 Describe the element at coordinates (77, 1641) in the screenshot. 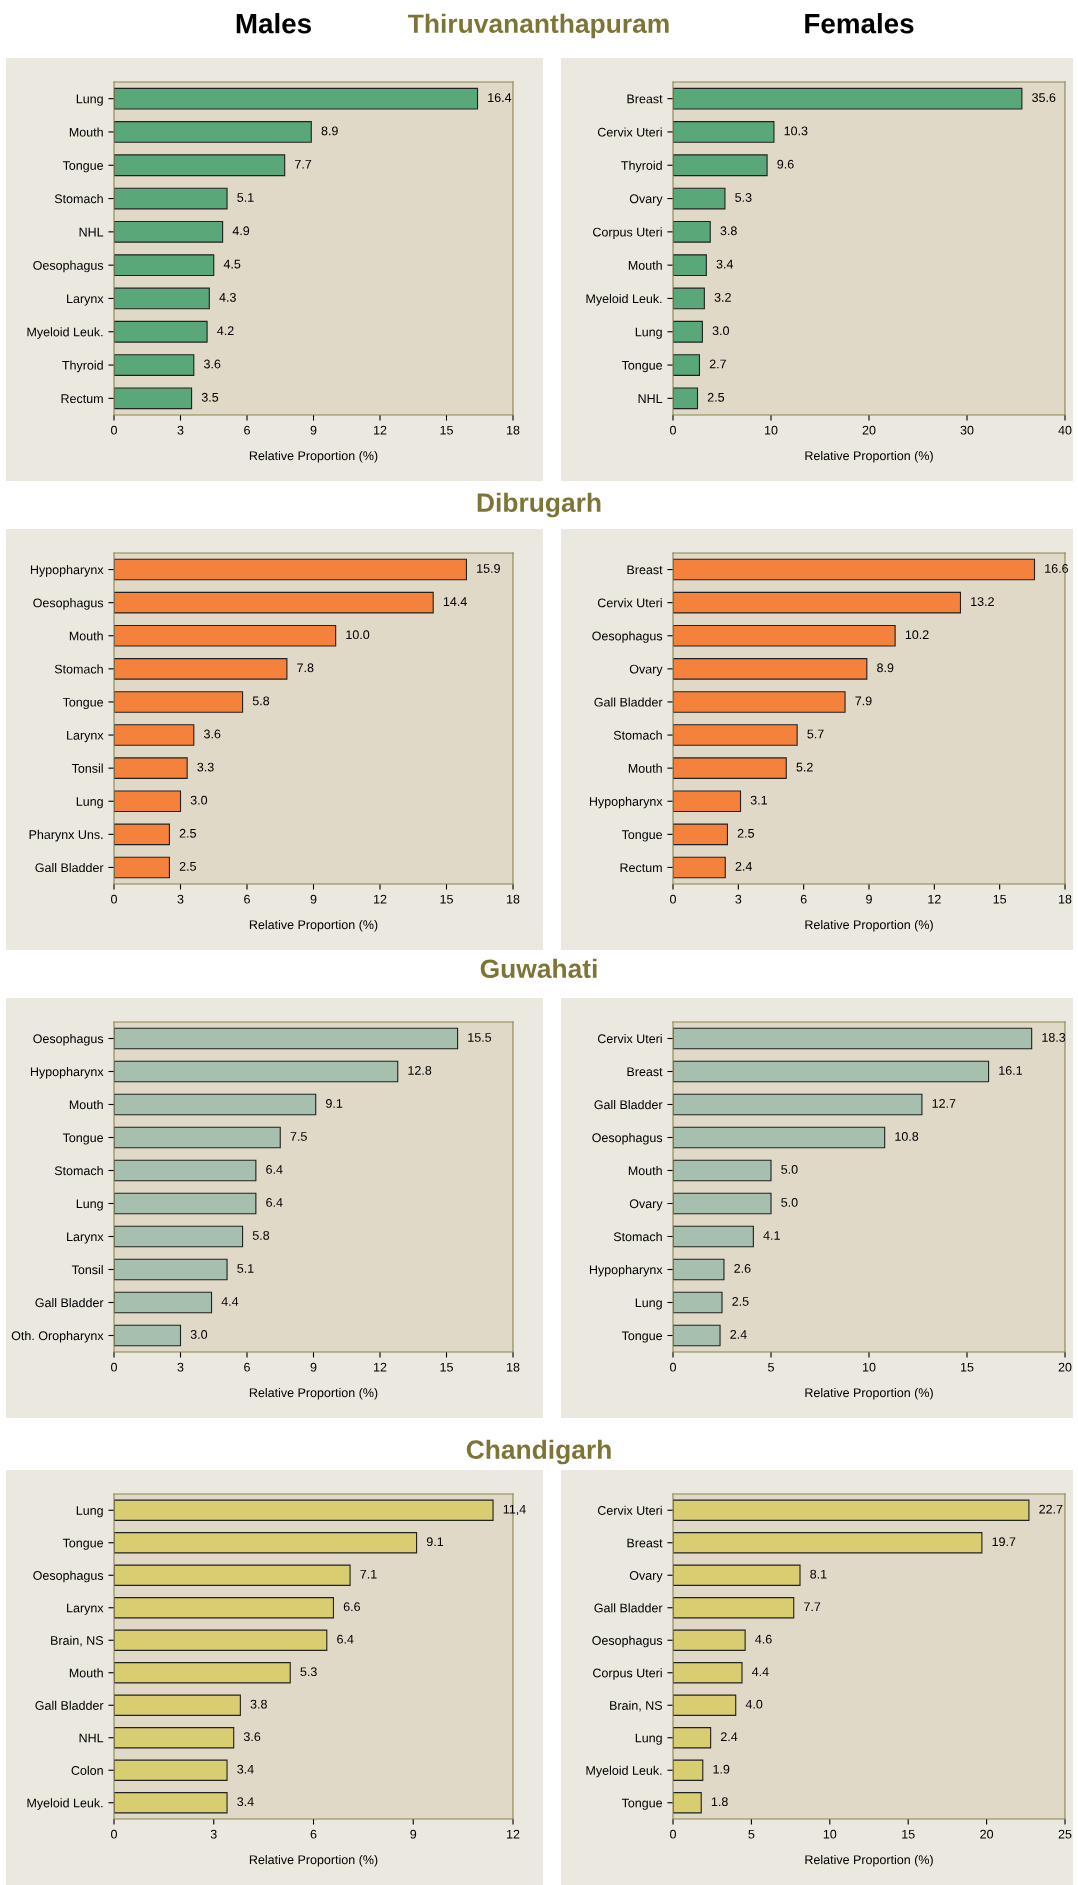

I see `y-tick-label: Brain, NS` at that location.